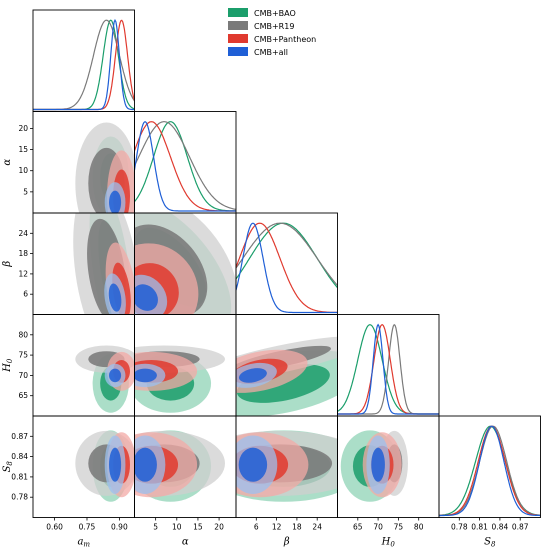  What do you see at coordinates (23, 395) in the screenshot?
I see `y-tick-label: 65` at bounding box center [23, 395].